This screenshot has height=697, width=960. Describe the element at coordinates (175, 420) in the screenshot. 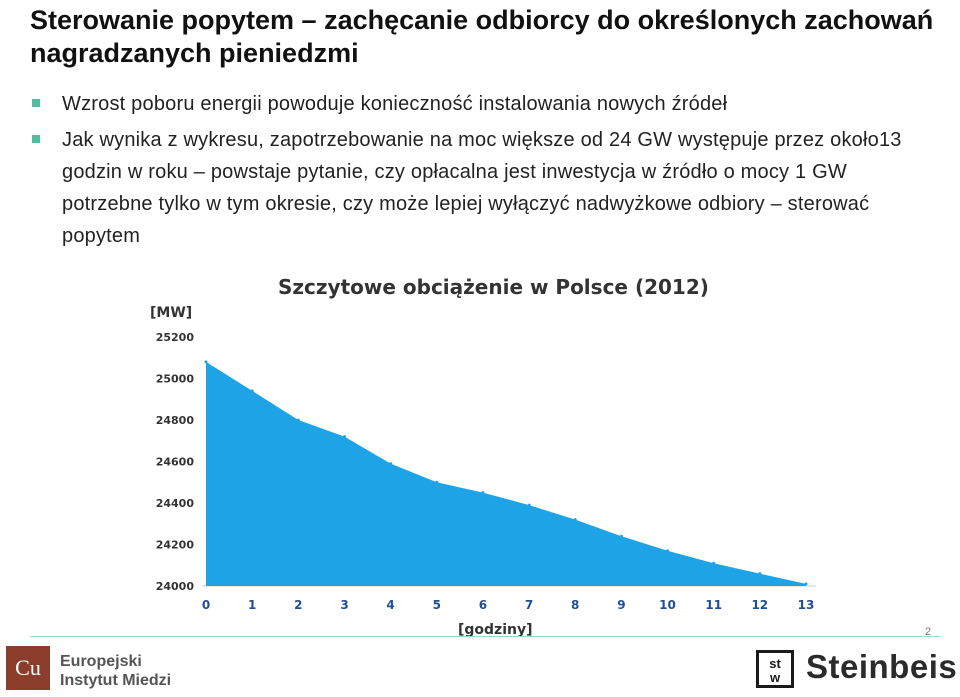

I see `y-tick-label: 24800` at that location.